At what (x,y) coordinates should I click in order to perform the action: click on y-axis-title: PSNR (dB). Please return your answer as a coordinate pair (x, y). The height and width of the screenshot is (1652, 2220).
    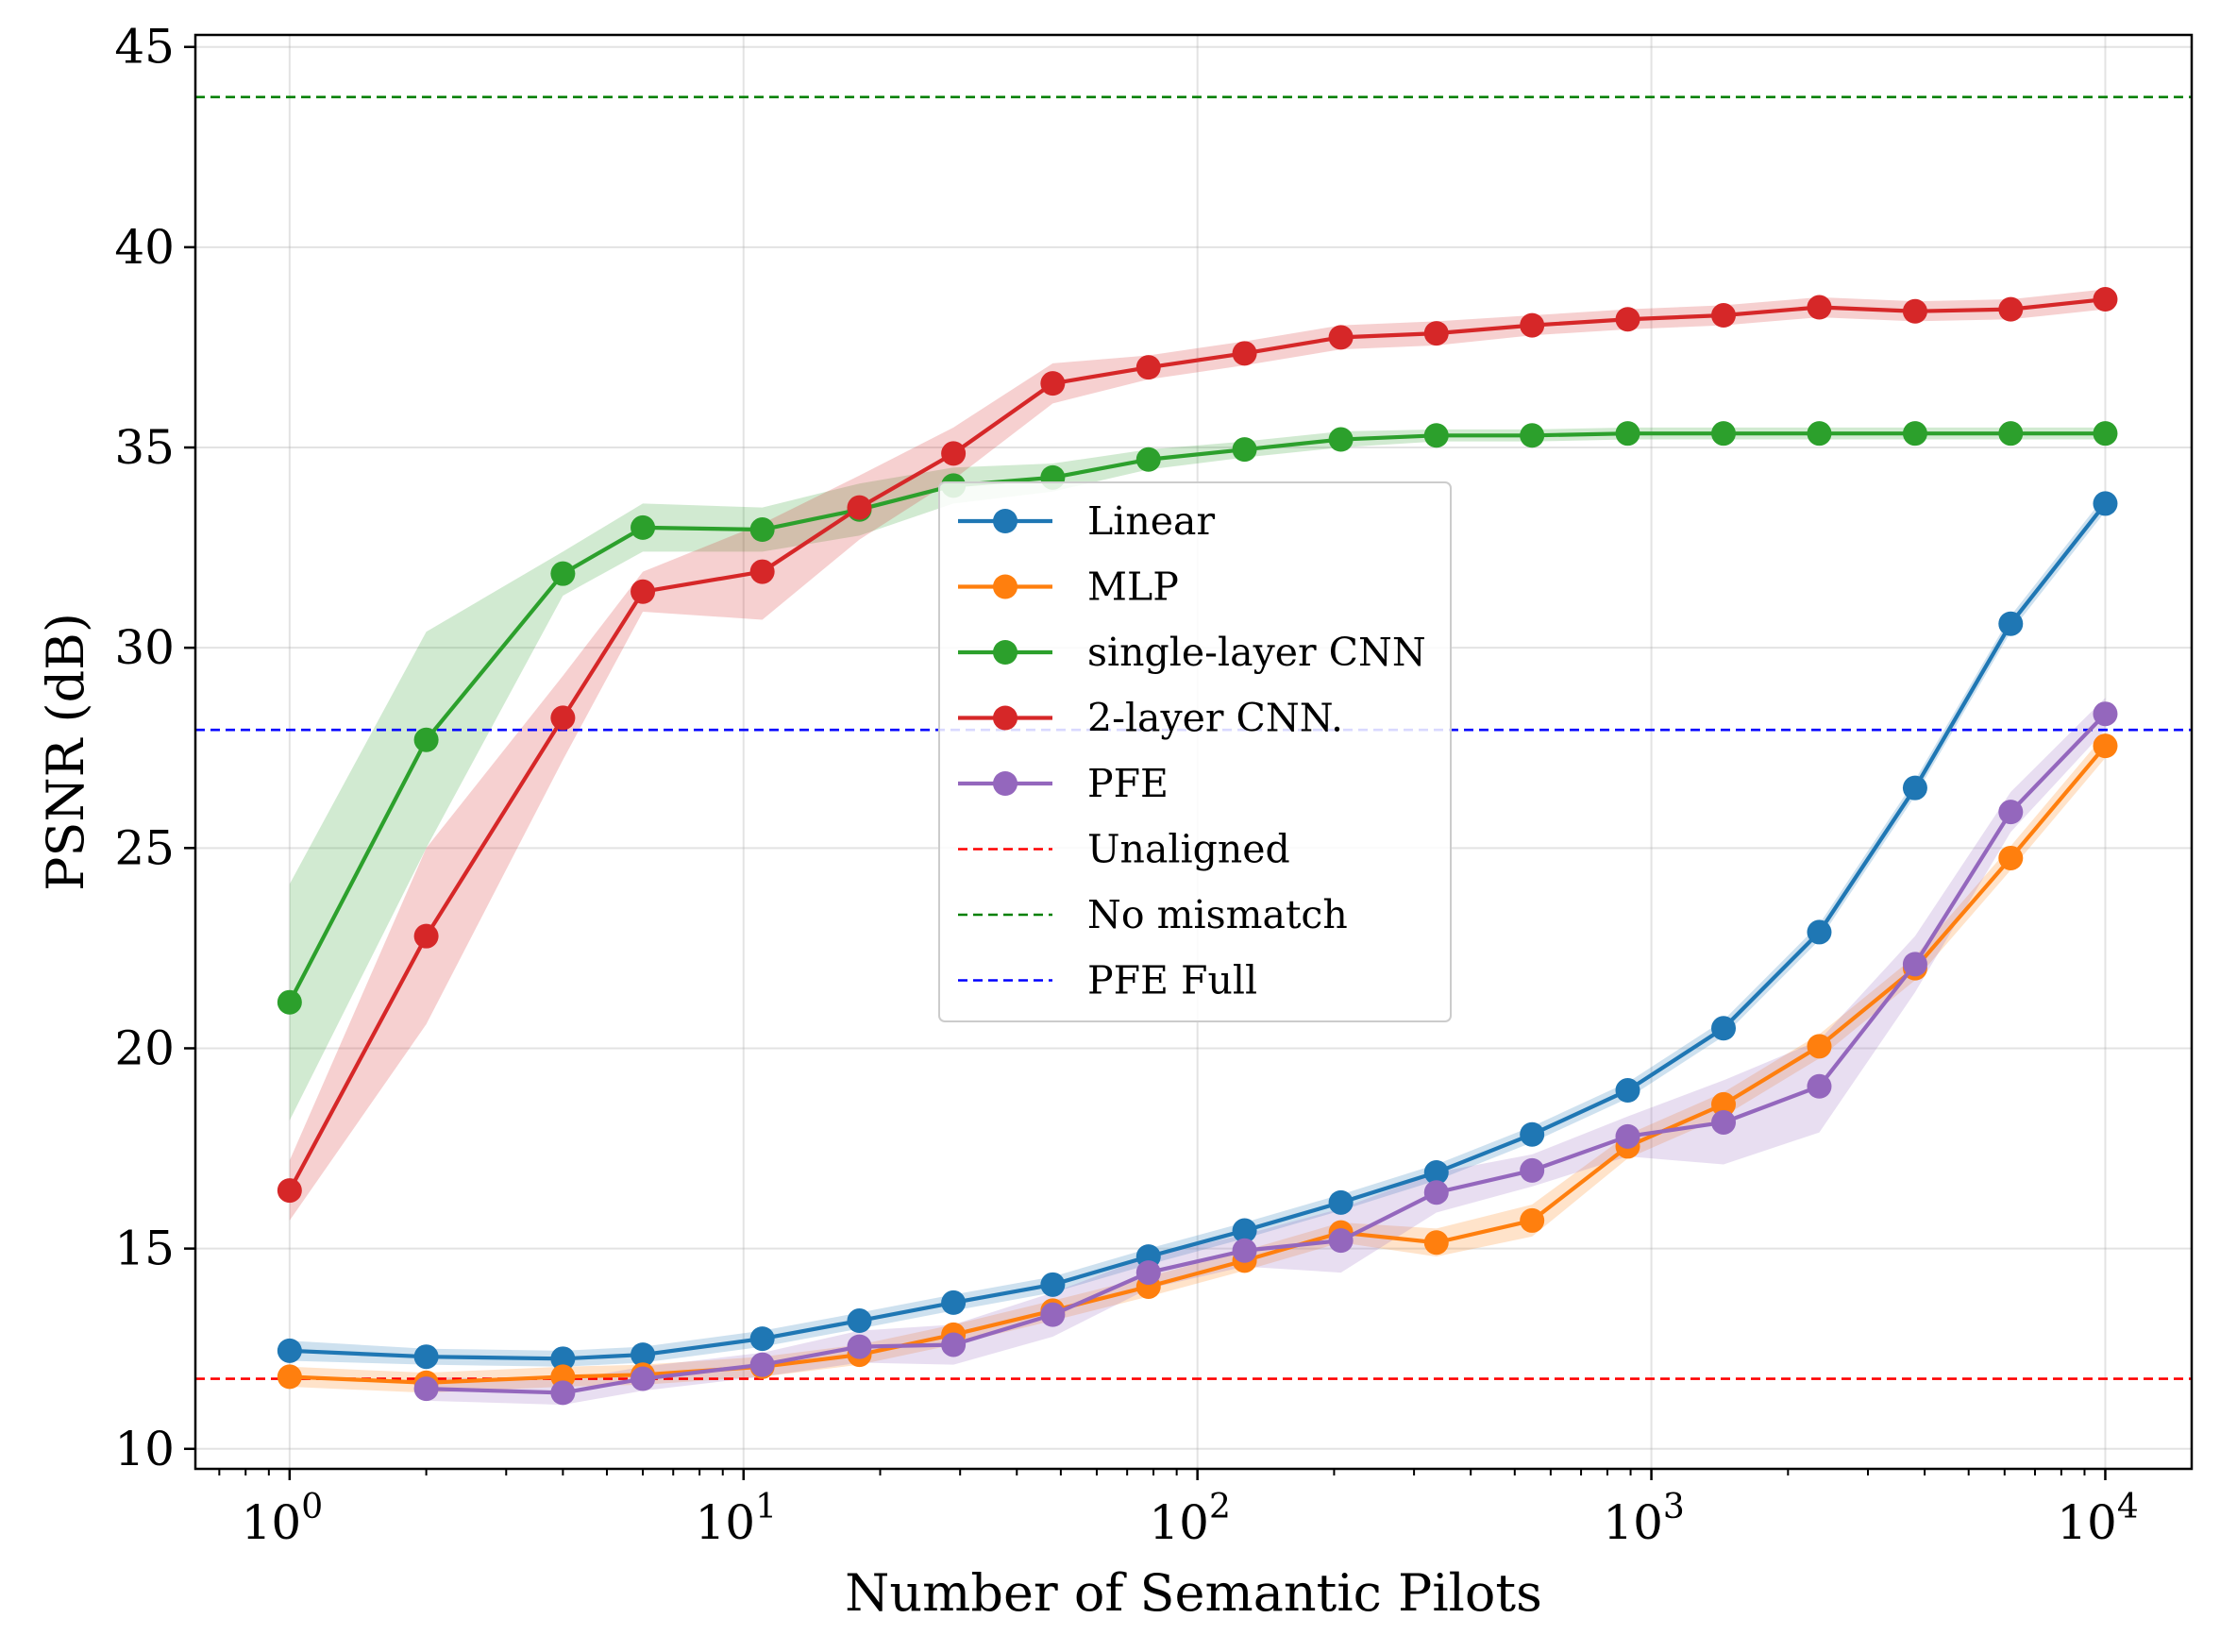
    Looking at the image, I should click on (65, 752).